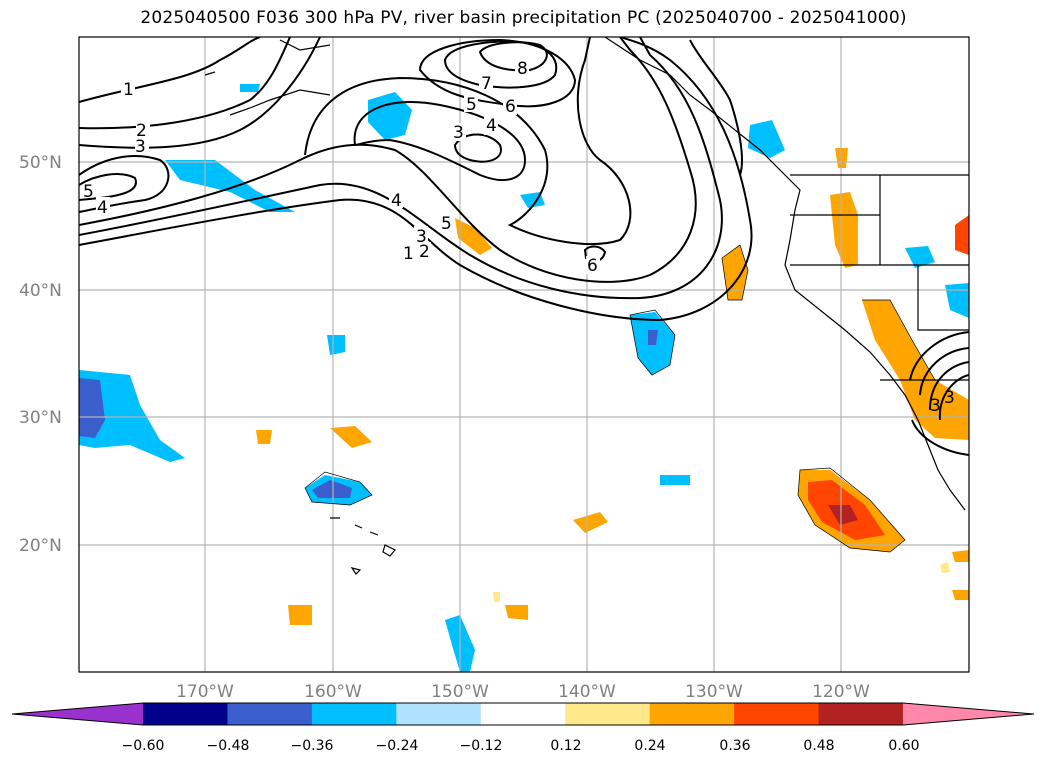 The image size is (1047, 765). I want to click on colorbar-tick-label: 0.60, so click(903, 746).